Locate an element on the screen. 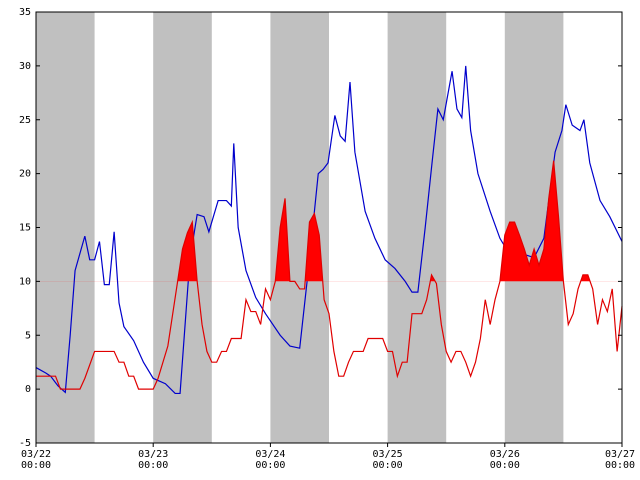  y-tick-label: 5 is located at coordinates (28, 335).